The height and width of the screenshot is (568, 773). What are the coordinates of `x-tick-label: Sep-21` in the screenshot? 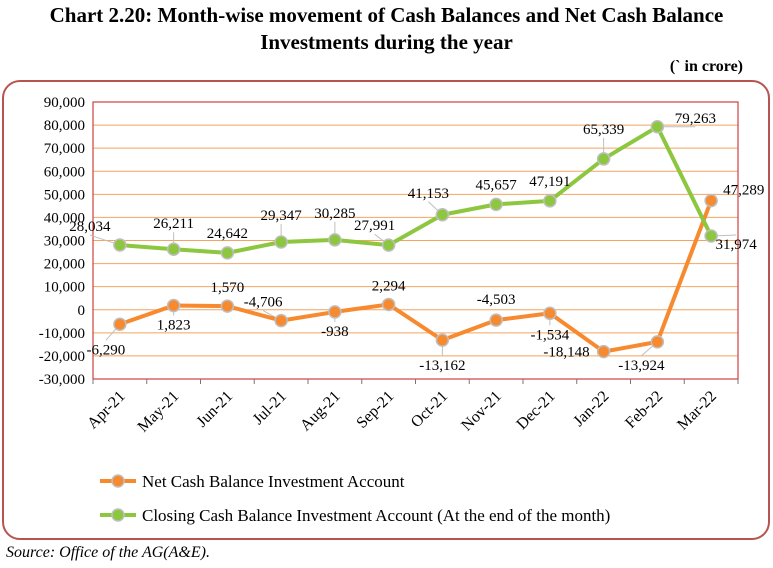 It's located at (375, 410).